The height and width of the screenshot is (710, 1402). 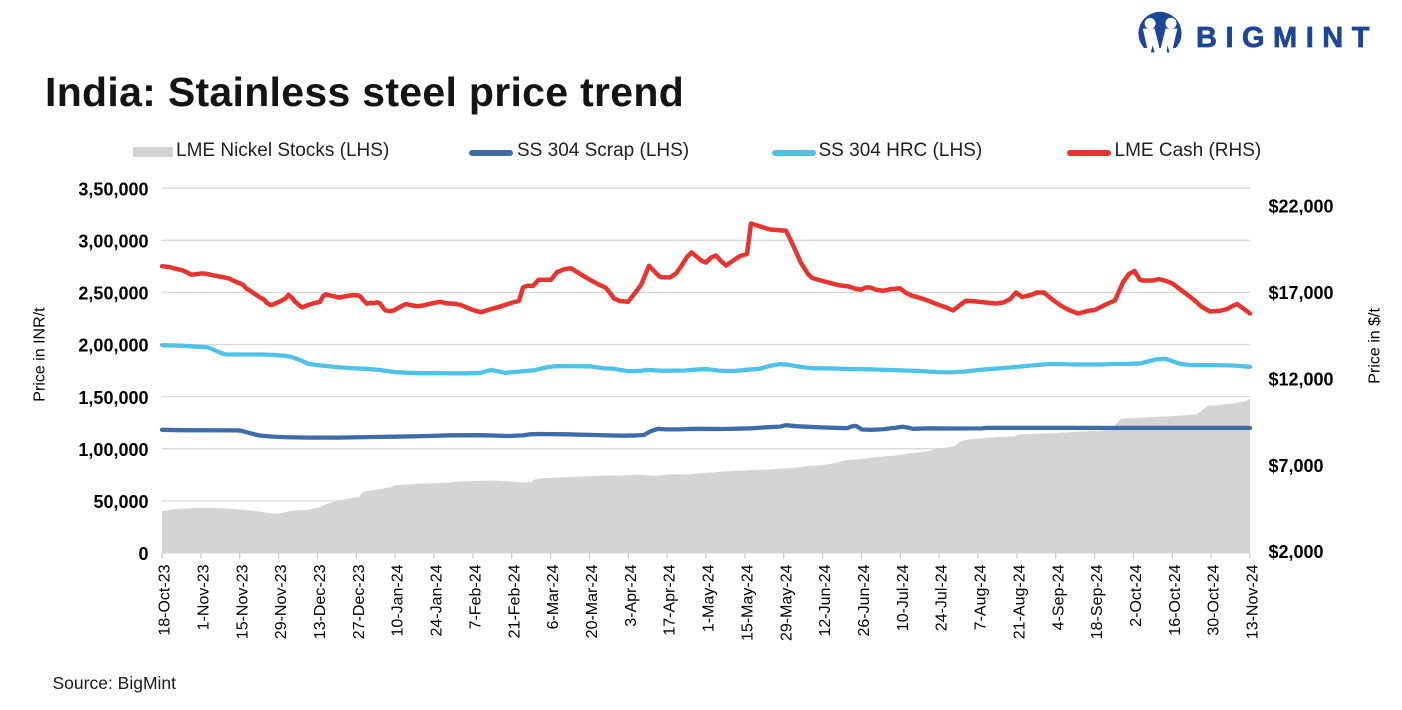 What do you see at coordinates (242, 601) in the screenshot?
I see `svg-text: 15-Nov-23` at bounding box center [242, 601].